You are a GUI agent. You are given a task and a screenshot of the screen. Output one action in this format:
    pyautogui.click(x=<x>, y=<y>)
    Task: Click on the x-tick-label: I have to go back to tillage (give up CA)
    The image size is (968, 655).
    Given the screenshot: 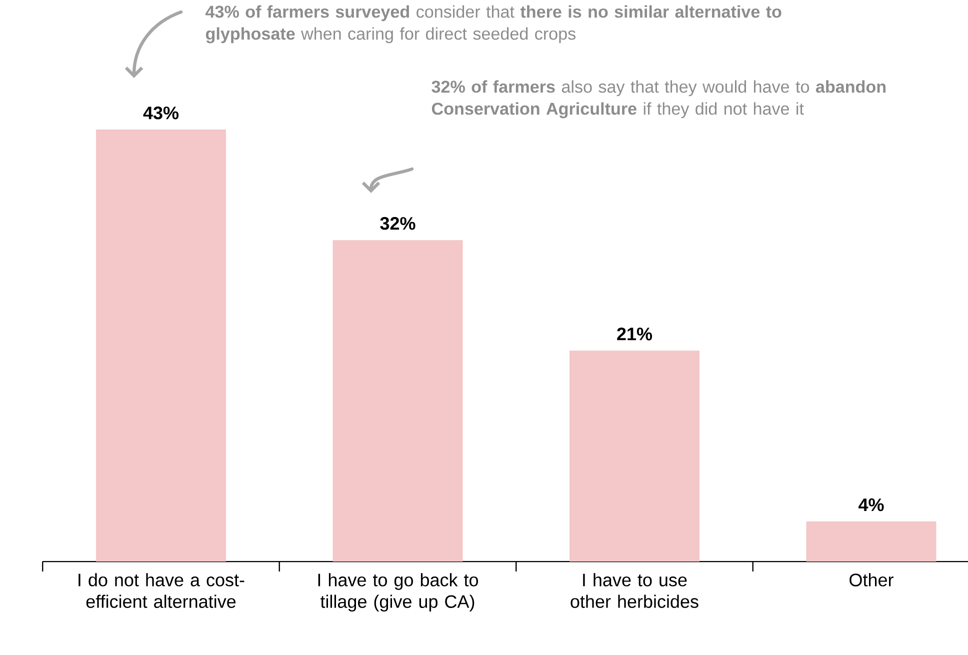 What is the action you would take?
    pyautogui.click(x=398, y=592)
    